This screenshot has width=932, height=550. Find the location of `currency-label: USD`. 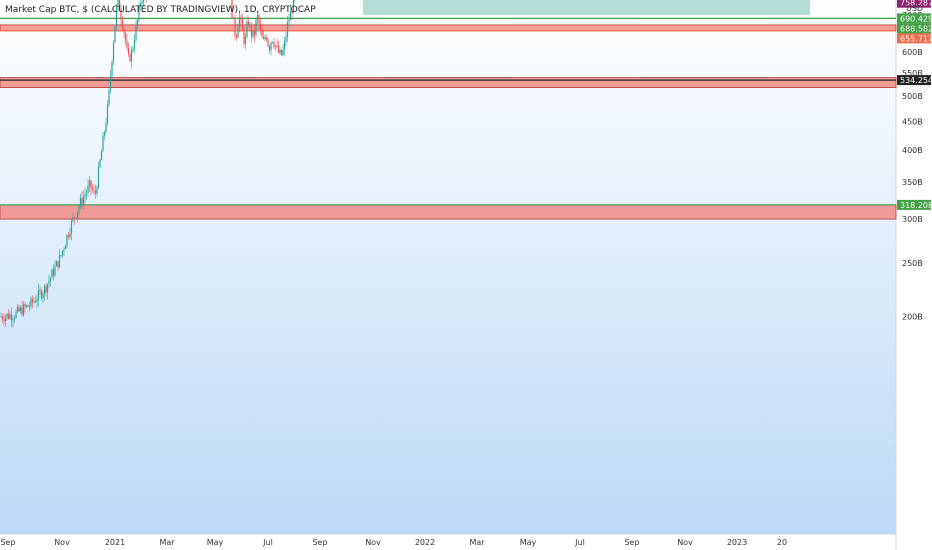

currency-label: USD is located at coordinates (914, 8).